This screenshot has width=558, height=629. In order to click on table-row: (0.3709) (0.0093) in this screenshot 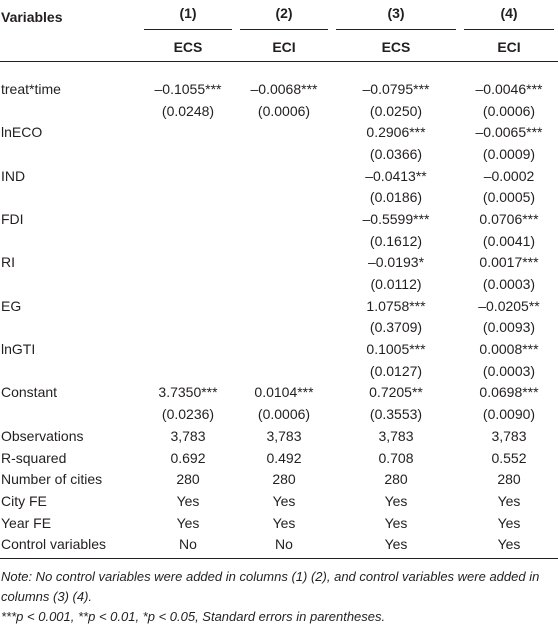, I will do `click(279, 328)`.